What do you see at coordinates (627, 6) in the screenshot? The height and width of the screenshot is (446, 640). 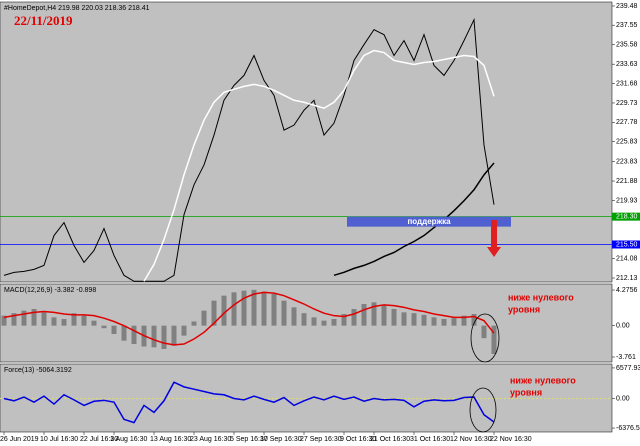 I see `y-tick-label: 239.48` at bounding box center [627, 6].